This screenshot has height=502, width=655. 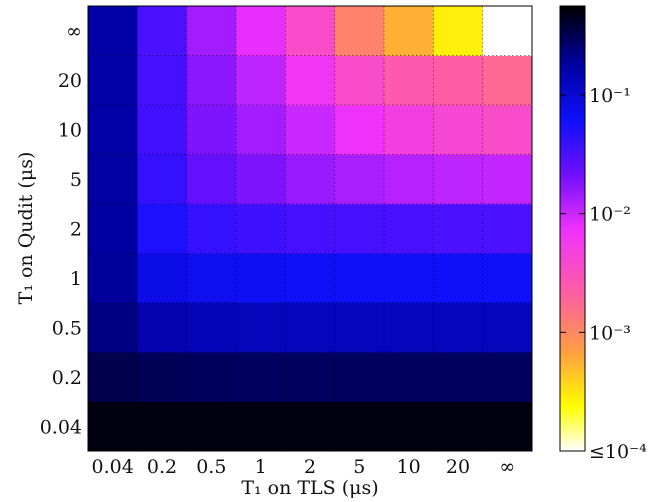 I want to click on y-tick-label: ∞, so click(x=74, y=32).